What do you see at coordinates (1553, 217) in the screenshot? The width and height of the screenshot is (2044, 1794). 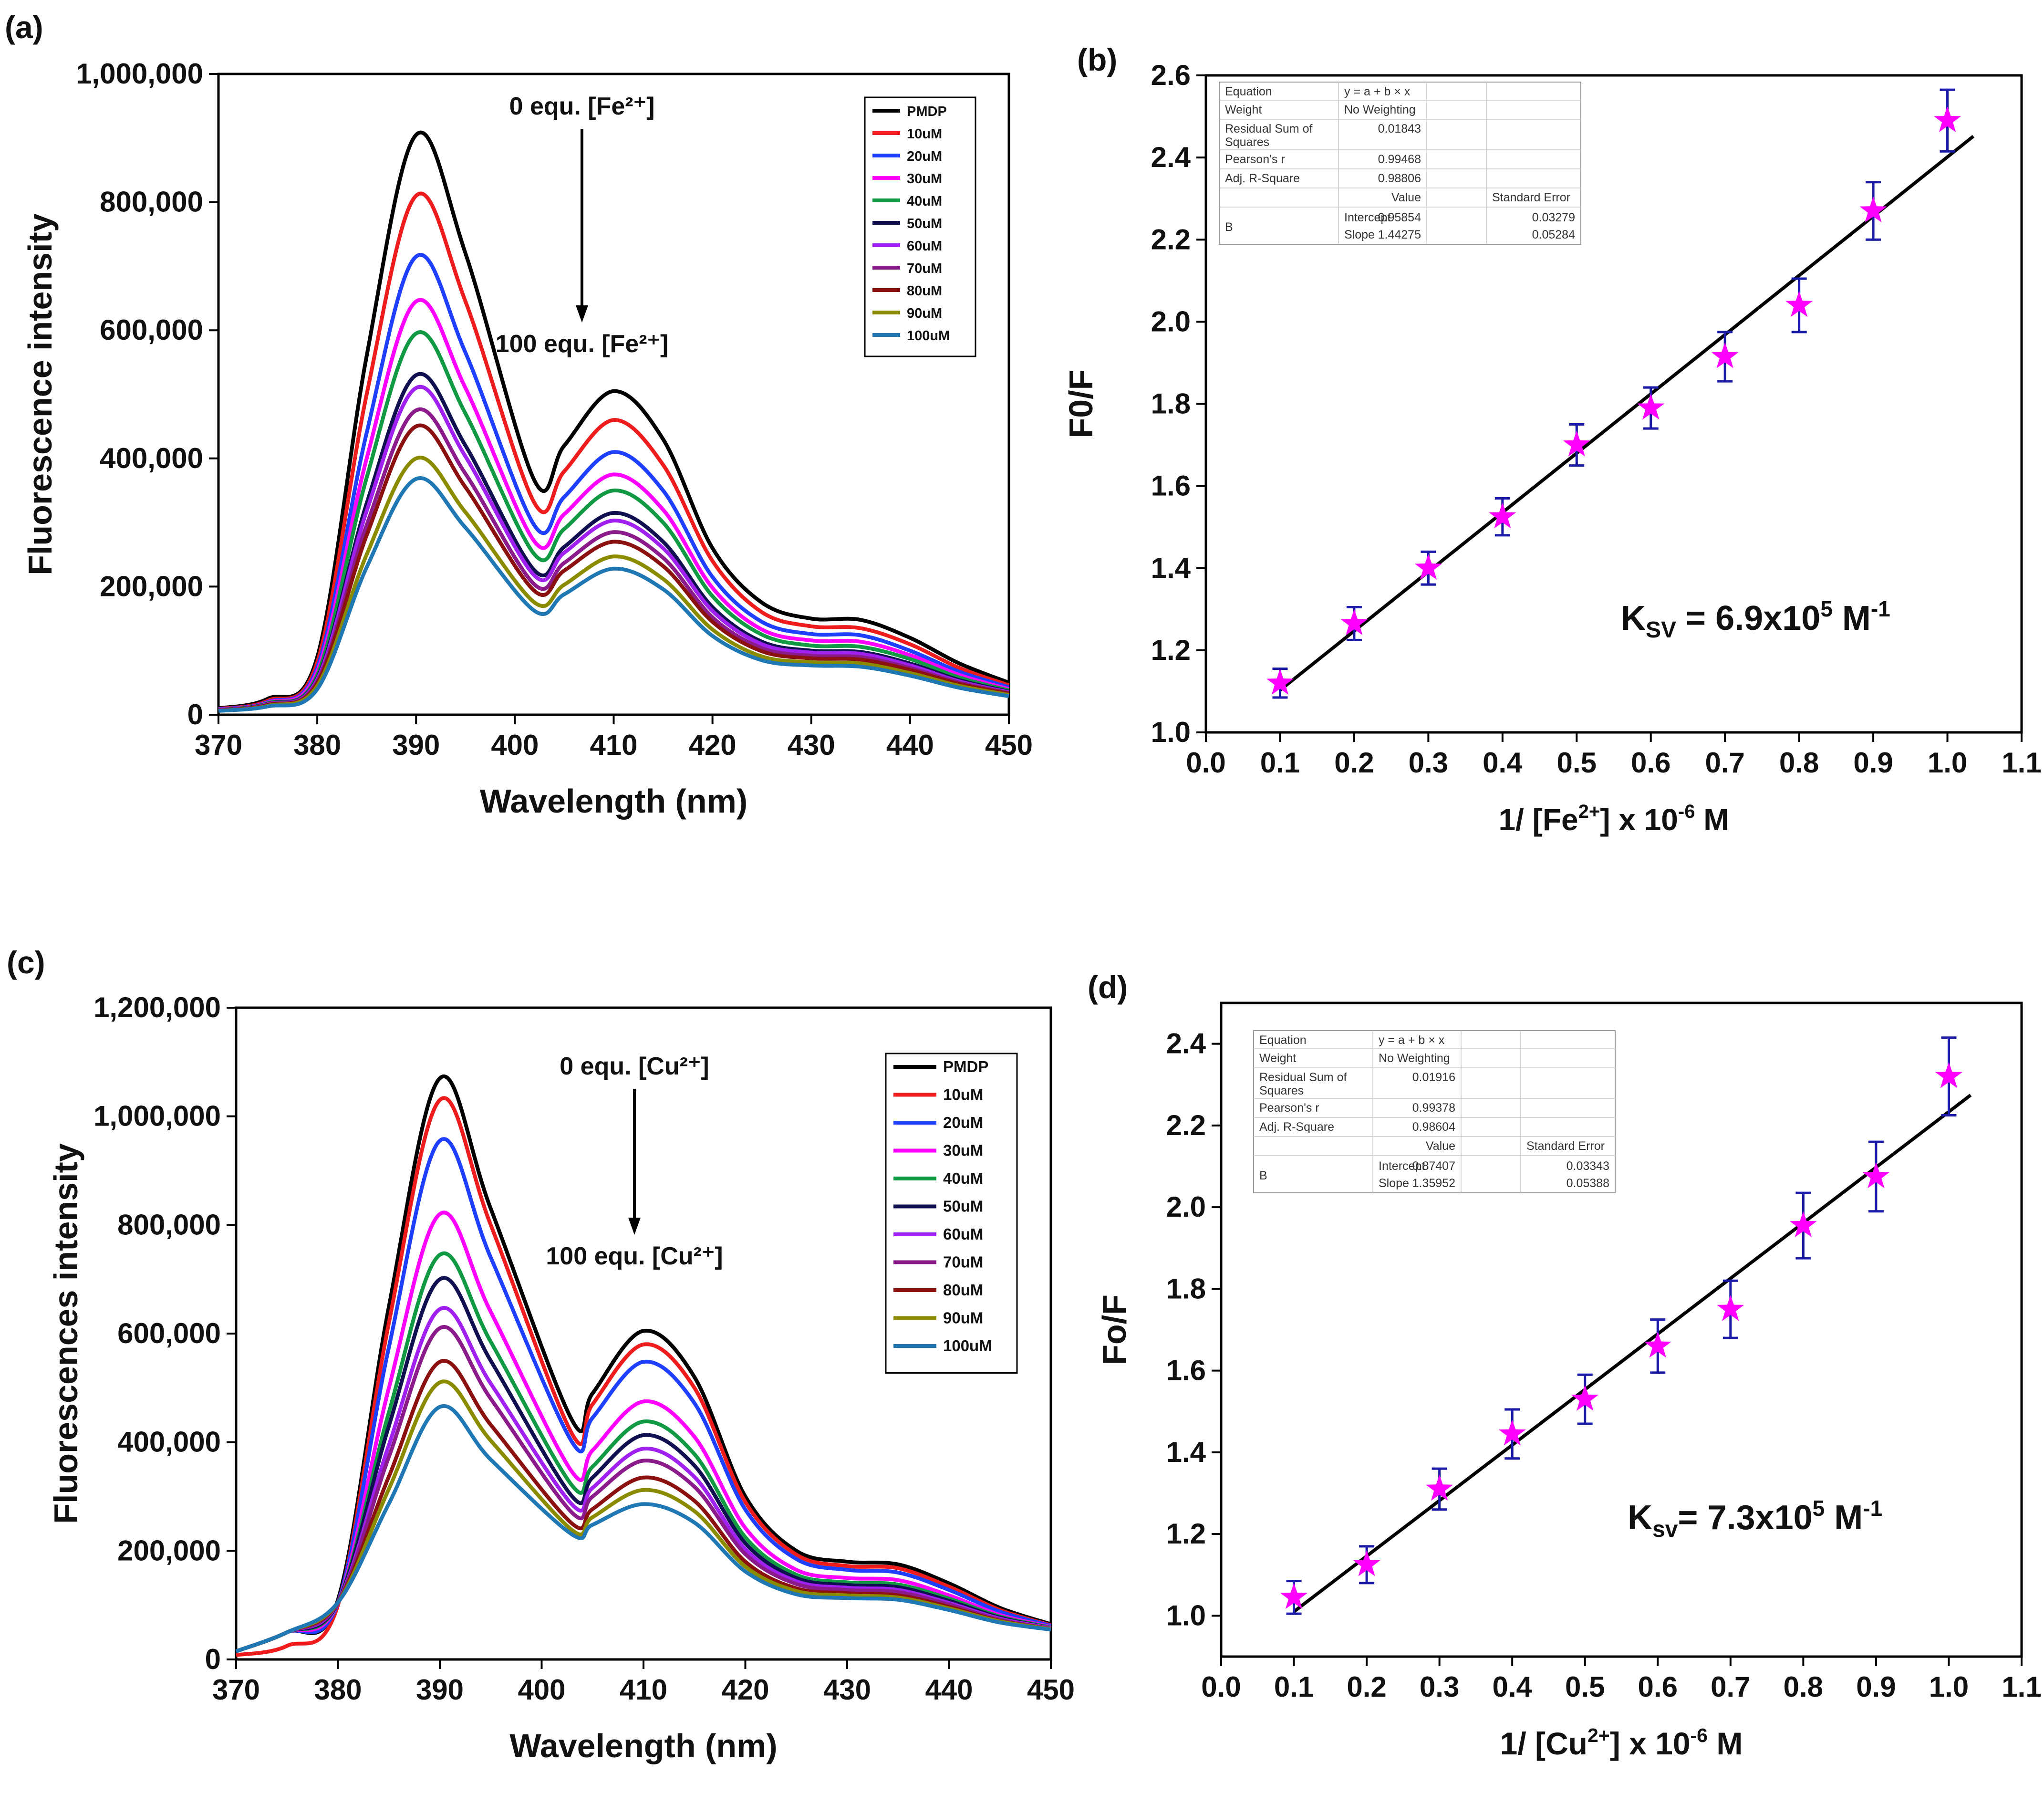 I see `fit-table-value: 0.03279` at bounding box center [1553, 217].